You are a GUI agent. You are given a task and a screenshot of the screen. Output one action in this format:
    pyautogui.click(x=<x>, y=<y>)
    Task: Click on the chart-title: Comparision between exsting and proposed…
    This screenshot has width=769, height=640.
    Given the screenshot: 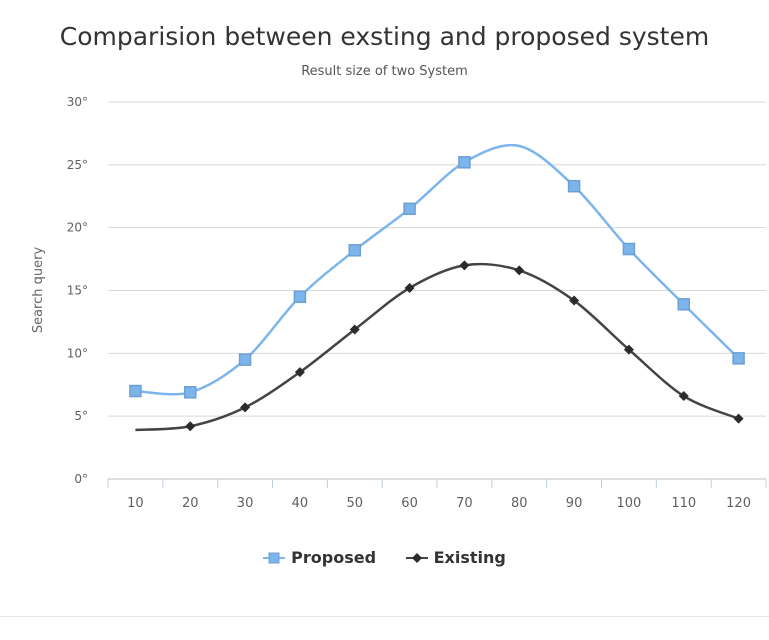 What is the action you would take?
    pyautogui.click(x=384, y=36)
    